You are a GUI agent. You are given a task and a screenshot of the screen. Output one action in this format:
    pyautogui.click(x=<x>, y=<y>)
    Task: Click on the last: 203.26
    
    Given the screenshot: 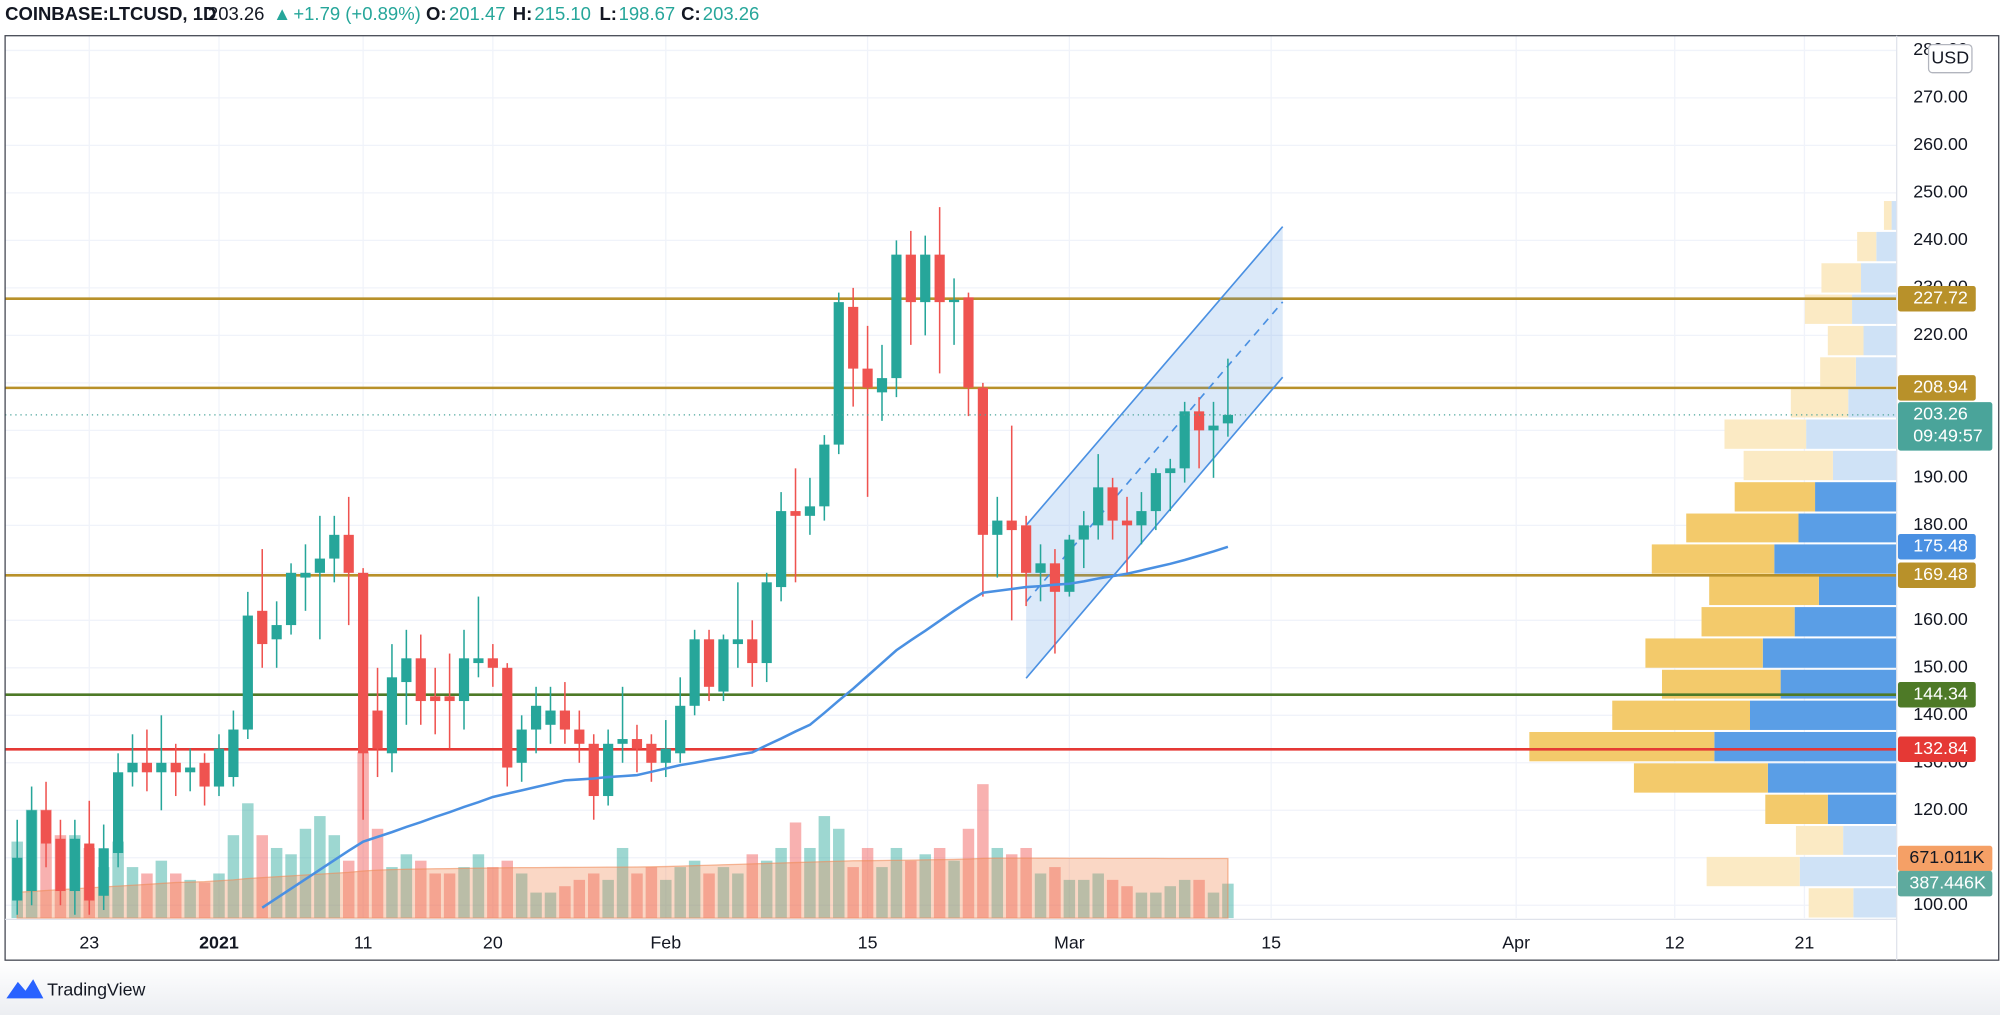 What is the action you would take?
    pyautogui.click(x=236, y=13)
    